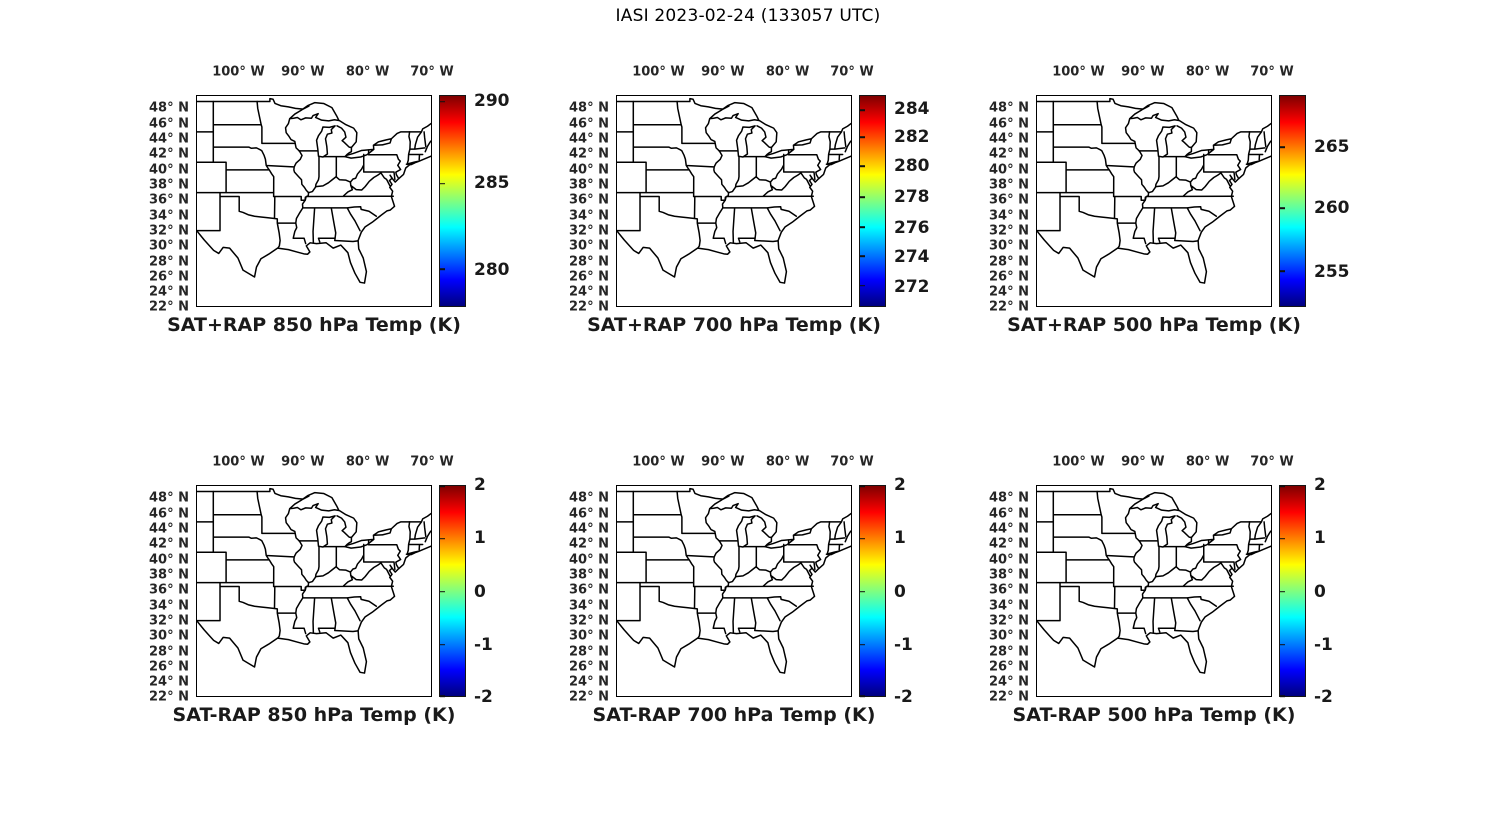 Image resolution: width=1500 pixels, height=825 pixels. What do you see at coordinates (1332, 208) in the screenshot?
I see `colorbar-tick-label: 260` at bounding box center [1332, 208].